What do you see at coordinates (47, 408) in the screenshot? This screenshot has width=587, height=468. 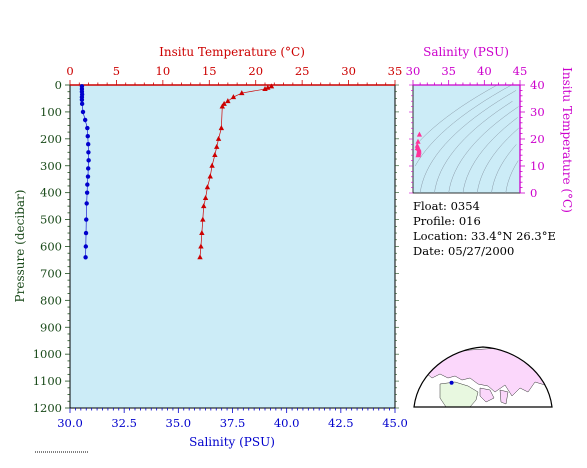 I see `pressure-tick-label: 1200` at bounding box center [47, 408].